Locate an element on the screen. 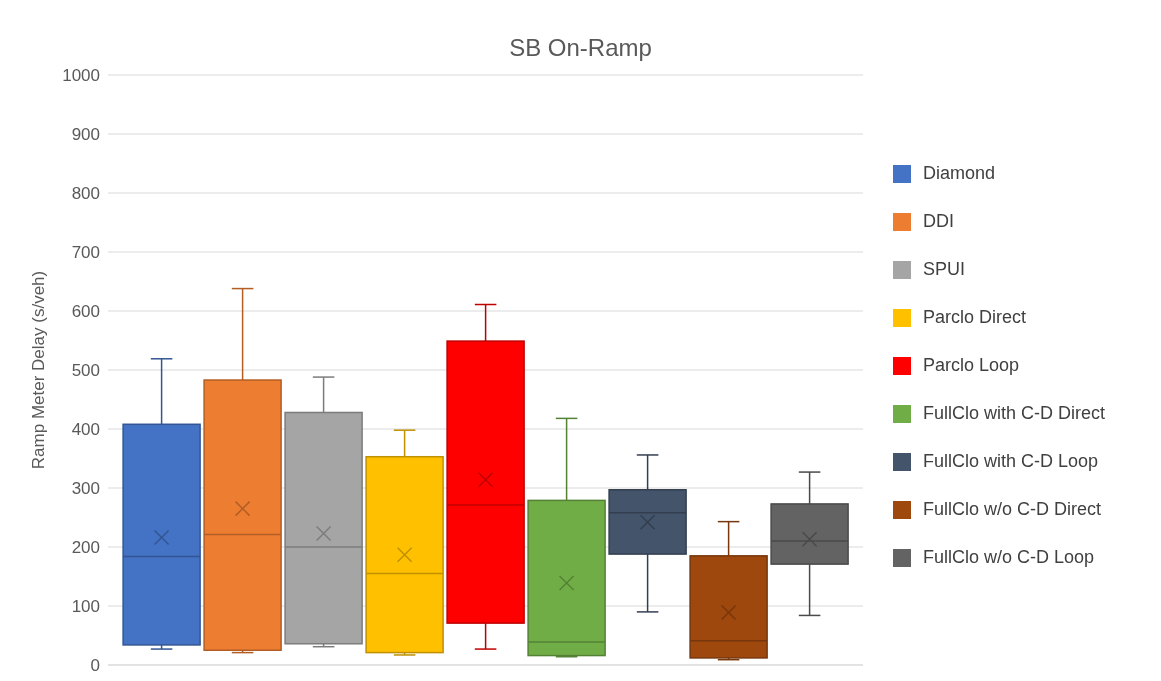 This screenshot has height=681, width=1161. legend-label: SPUI is located at coordinates (944, 269).